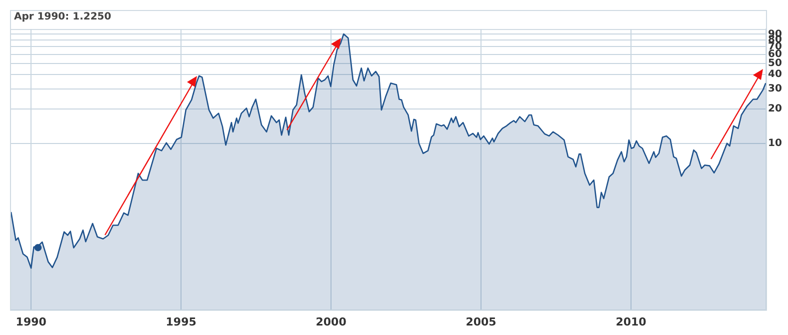 This screenshot has height=335, width=788. What do you see at coordinates (631, 321) in the screenshot?
I see `x-tick-label: 2010` at bounding box center [631, 321].